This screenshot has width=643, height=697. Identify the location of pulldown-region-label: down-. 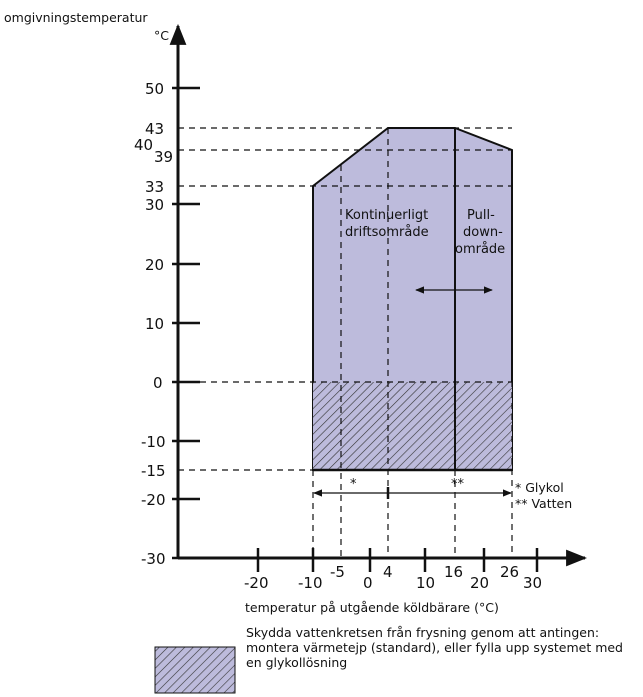
(483, 232).